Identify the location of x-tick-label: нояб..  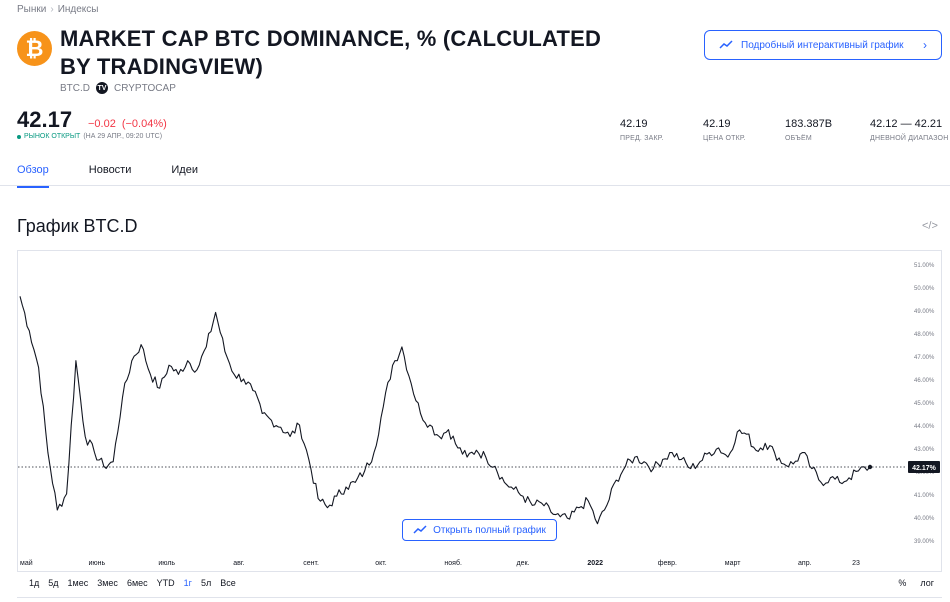
(453, 563).